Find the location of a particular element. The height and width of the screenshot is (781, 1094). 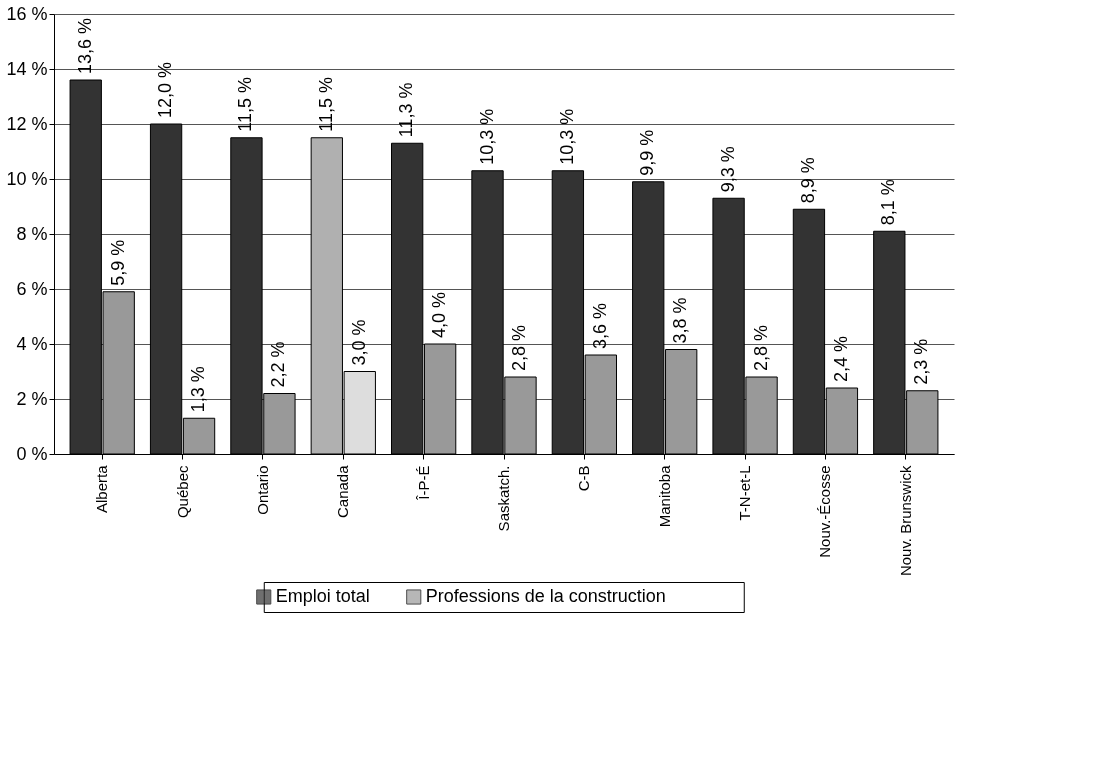

data-label: 4,0 % is located at coordinates (439, 314).